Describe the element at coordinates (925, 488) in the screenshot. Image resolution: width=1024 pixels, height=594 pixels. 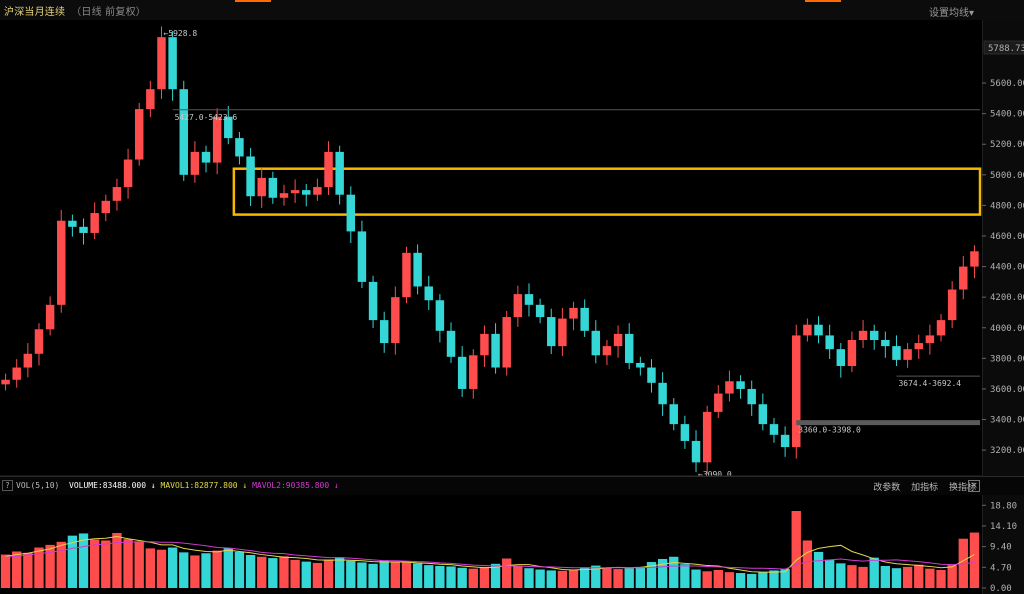
I see `add-indicator-button: 加指标` at that location.